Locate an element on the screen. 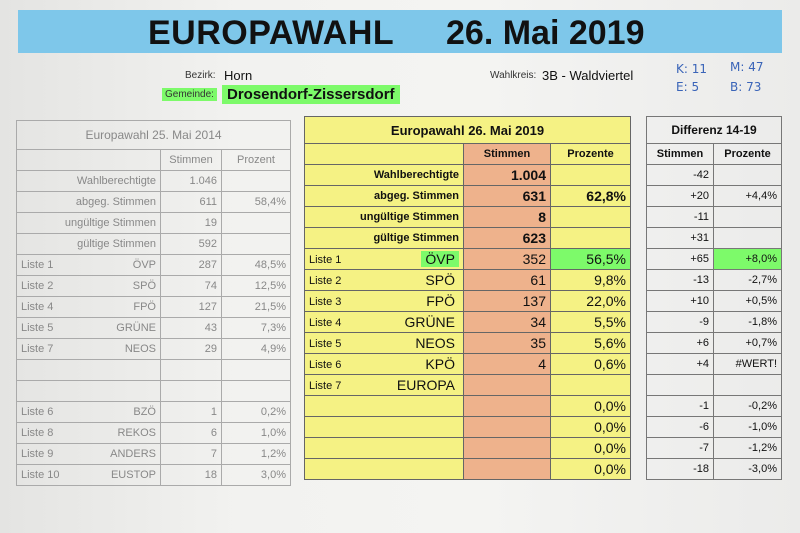 This screenshot has height=533, width=800. row-label: ungültige Stimmen is located at coordinates (88, 223).